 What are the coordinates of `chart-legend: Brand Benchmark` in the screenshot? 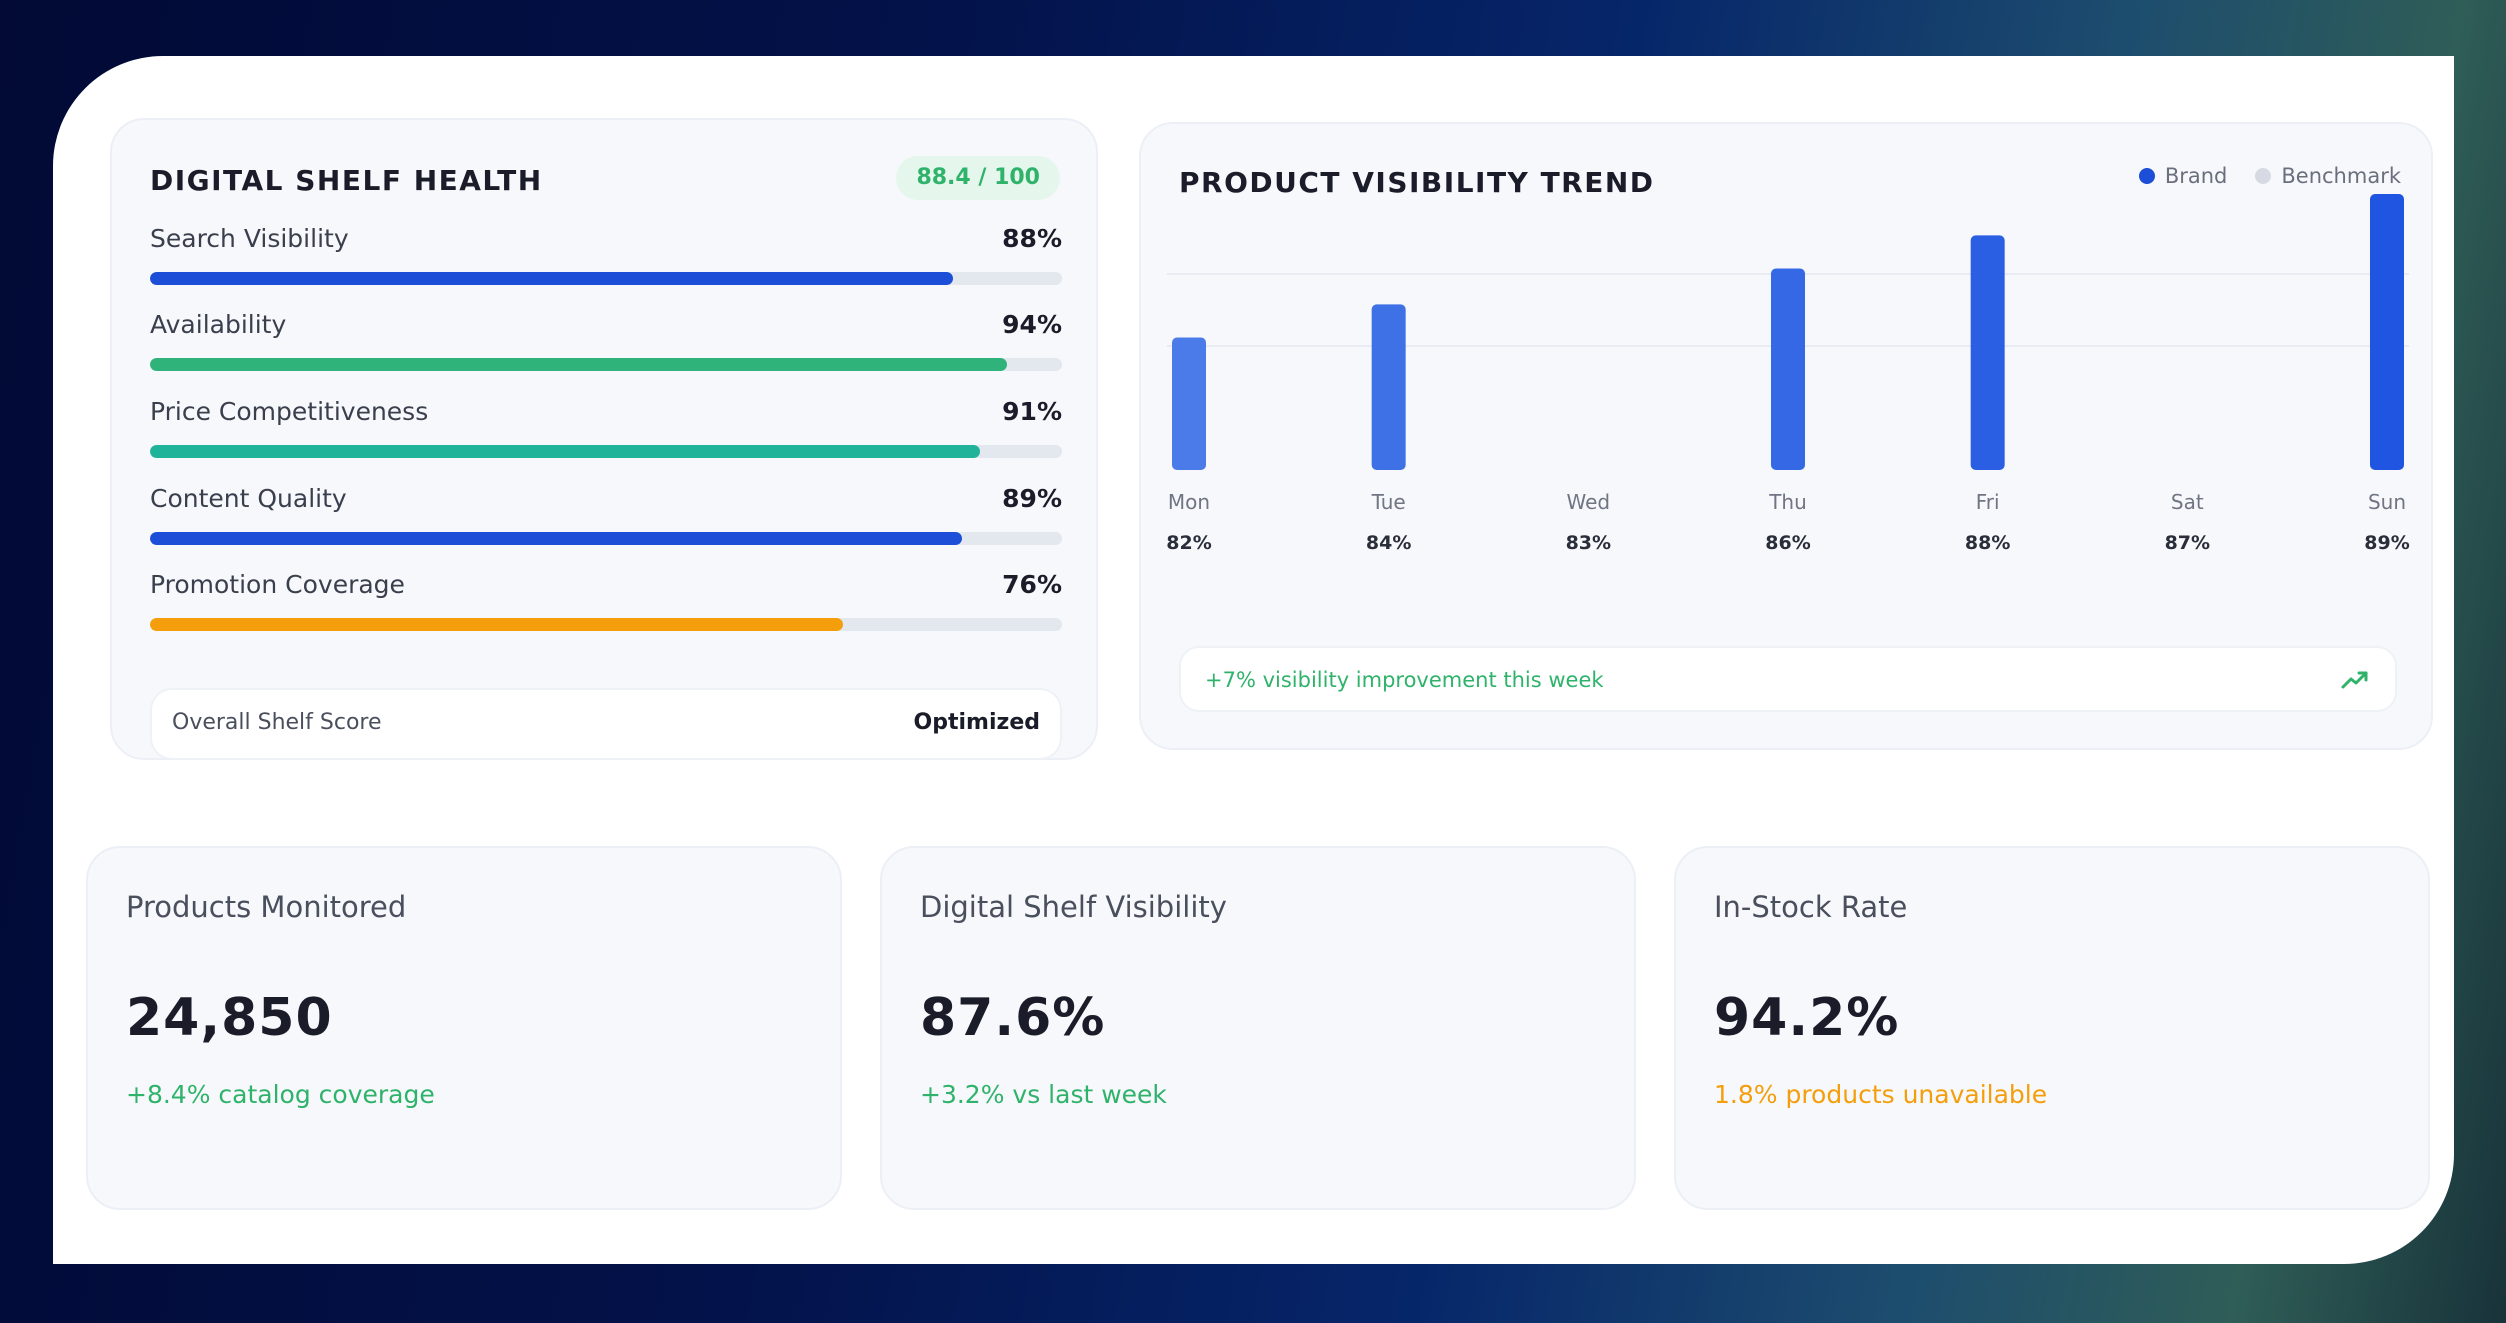 It's located at (2269, 176).